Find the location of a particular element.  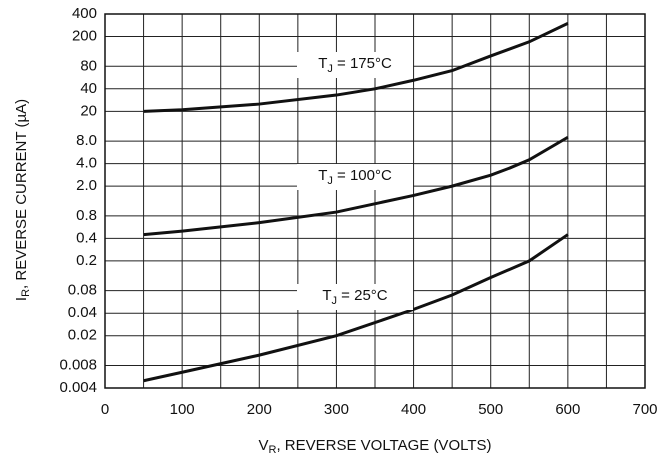

x-tick-label: 400 is located at coordinates (413, 409).